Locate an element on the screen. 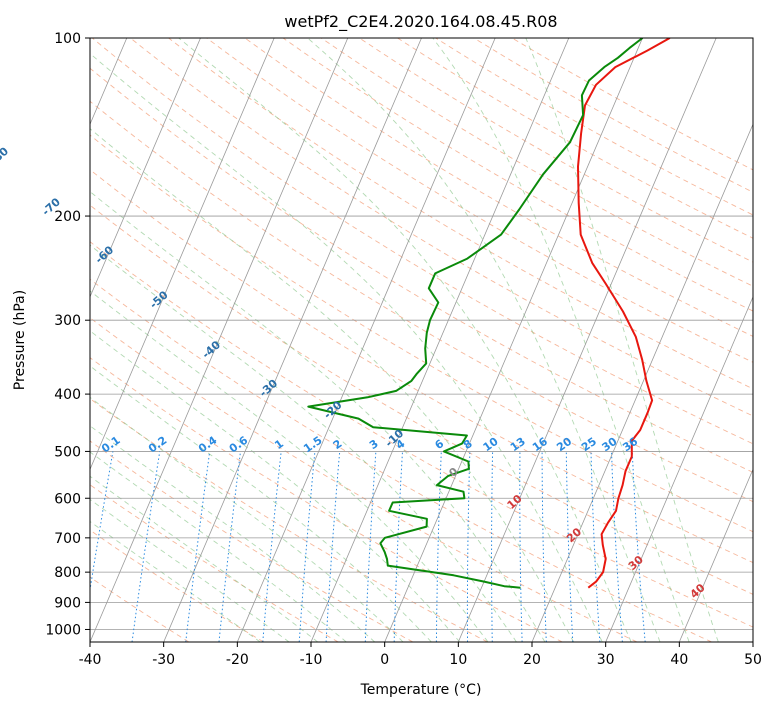  y-tick-label: 100 is located at coordinates (67, 39).